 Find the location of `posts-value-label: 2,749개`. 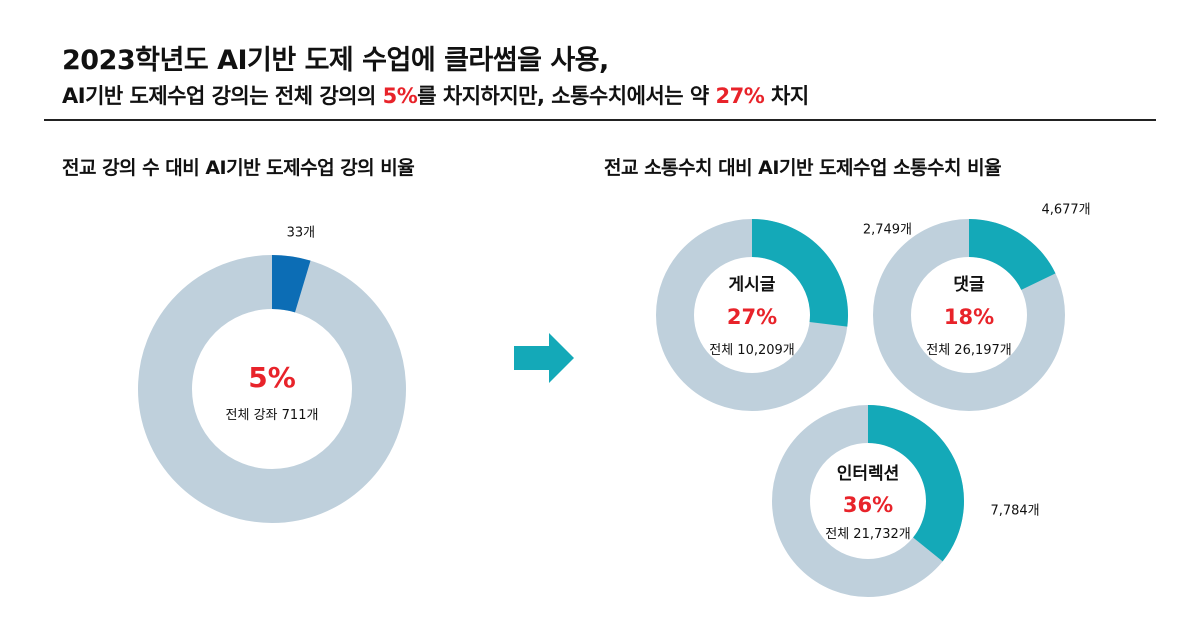

posts-value-label: 2,749개 is located at coordinates (887, 229).